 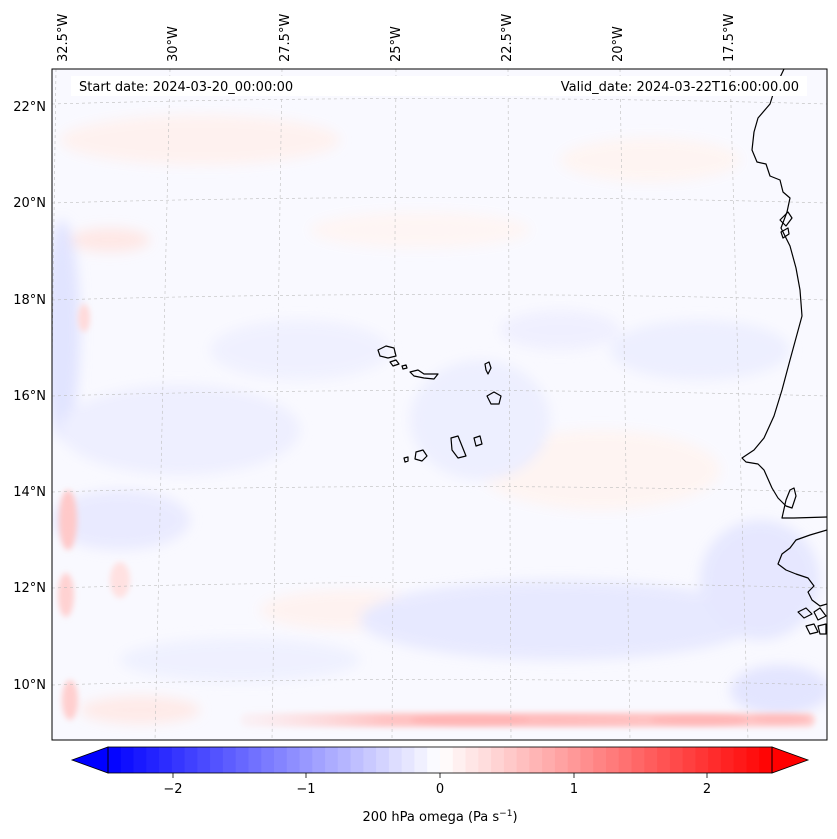 What do you see at coordinates (285, 38) in the screenshot?
I see `lon-label-27-5w: 27.5°W` at bounding box center [285, 38].